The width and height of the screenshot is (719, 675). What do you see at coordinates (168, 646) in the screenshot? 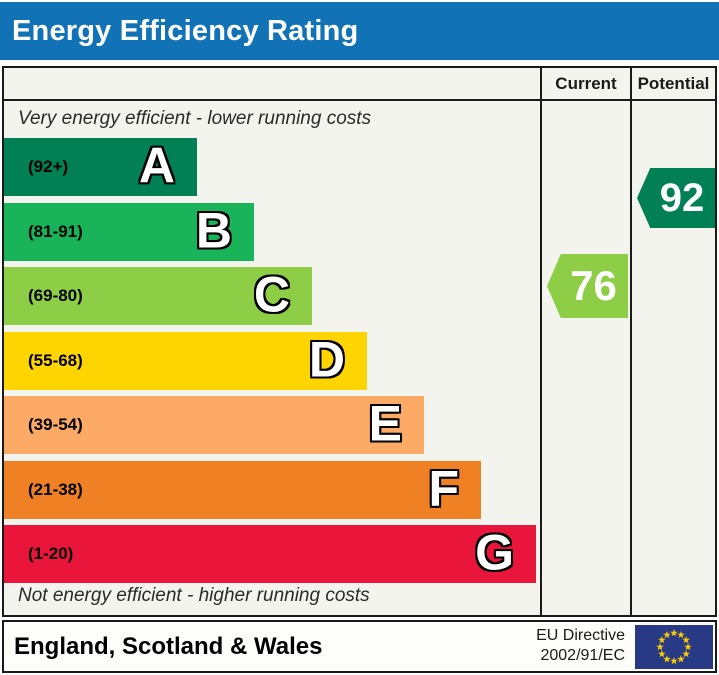
I see `region-label: England, Scotland & Wales` at bounding box center [168, 646].